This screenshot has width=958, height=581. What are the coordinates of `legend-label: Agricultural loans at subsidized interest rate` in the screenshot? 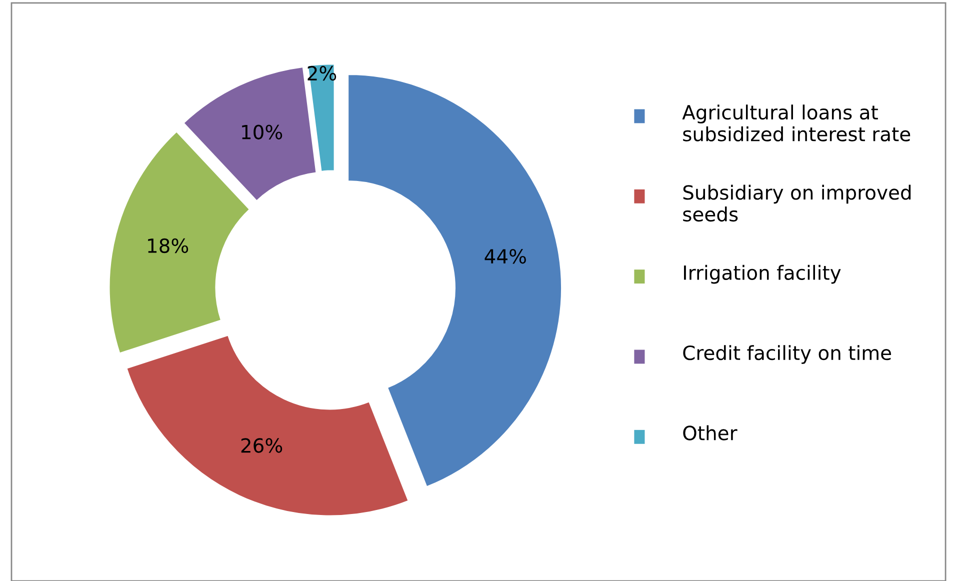 It's located at (796, 123).